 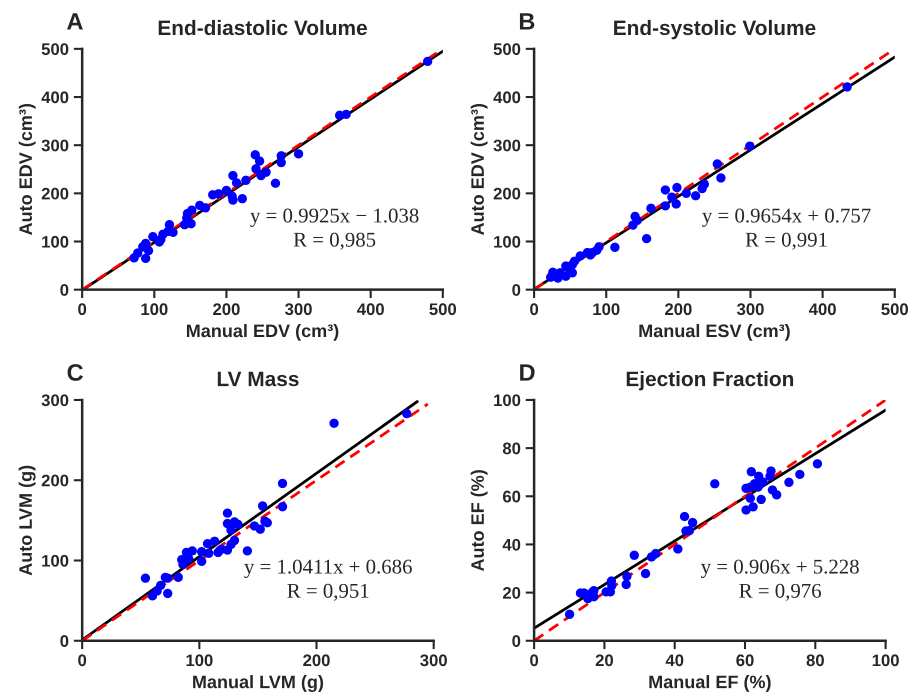 I want to click on y-axis-title: Auto LVM (g), so click(x=27, y=521).